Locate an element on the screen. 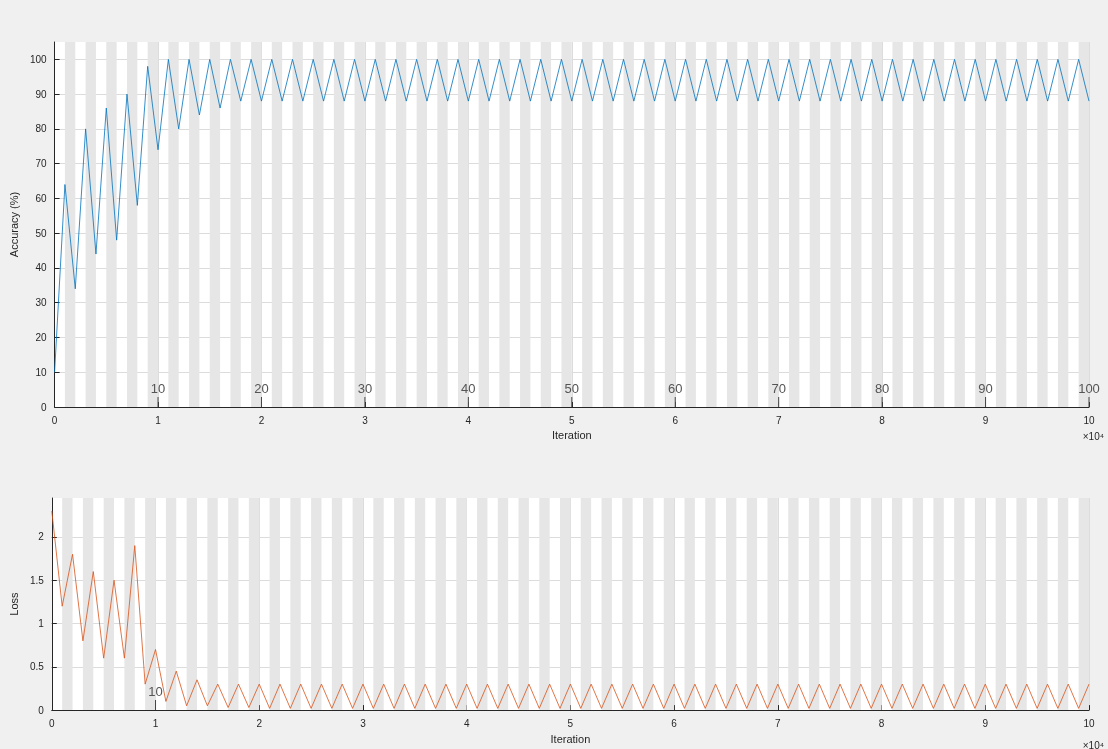 The image size is (1108, 749). y-tick-label: 1 is located at coordinates (41, 624).